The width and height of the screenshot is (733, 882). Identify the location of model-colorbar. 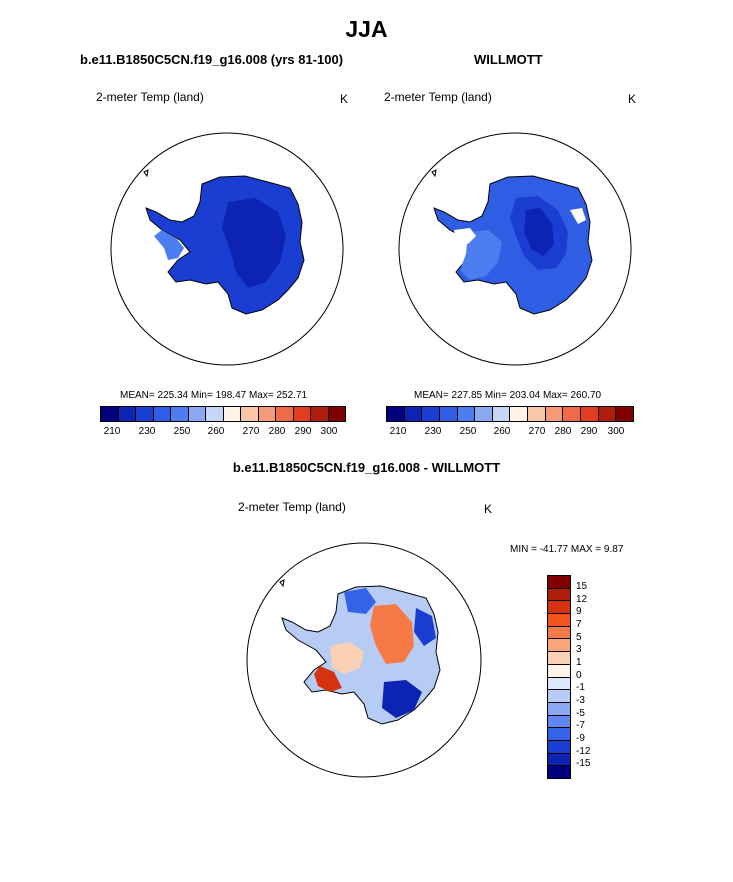
(223, 414).